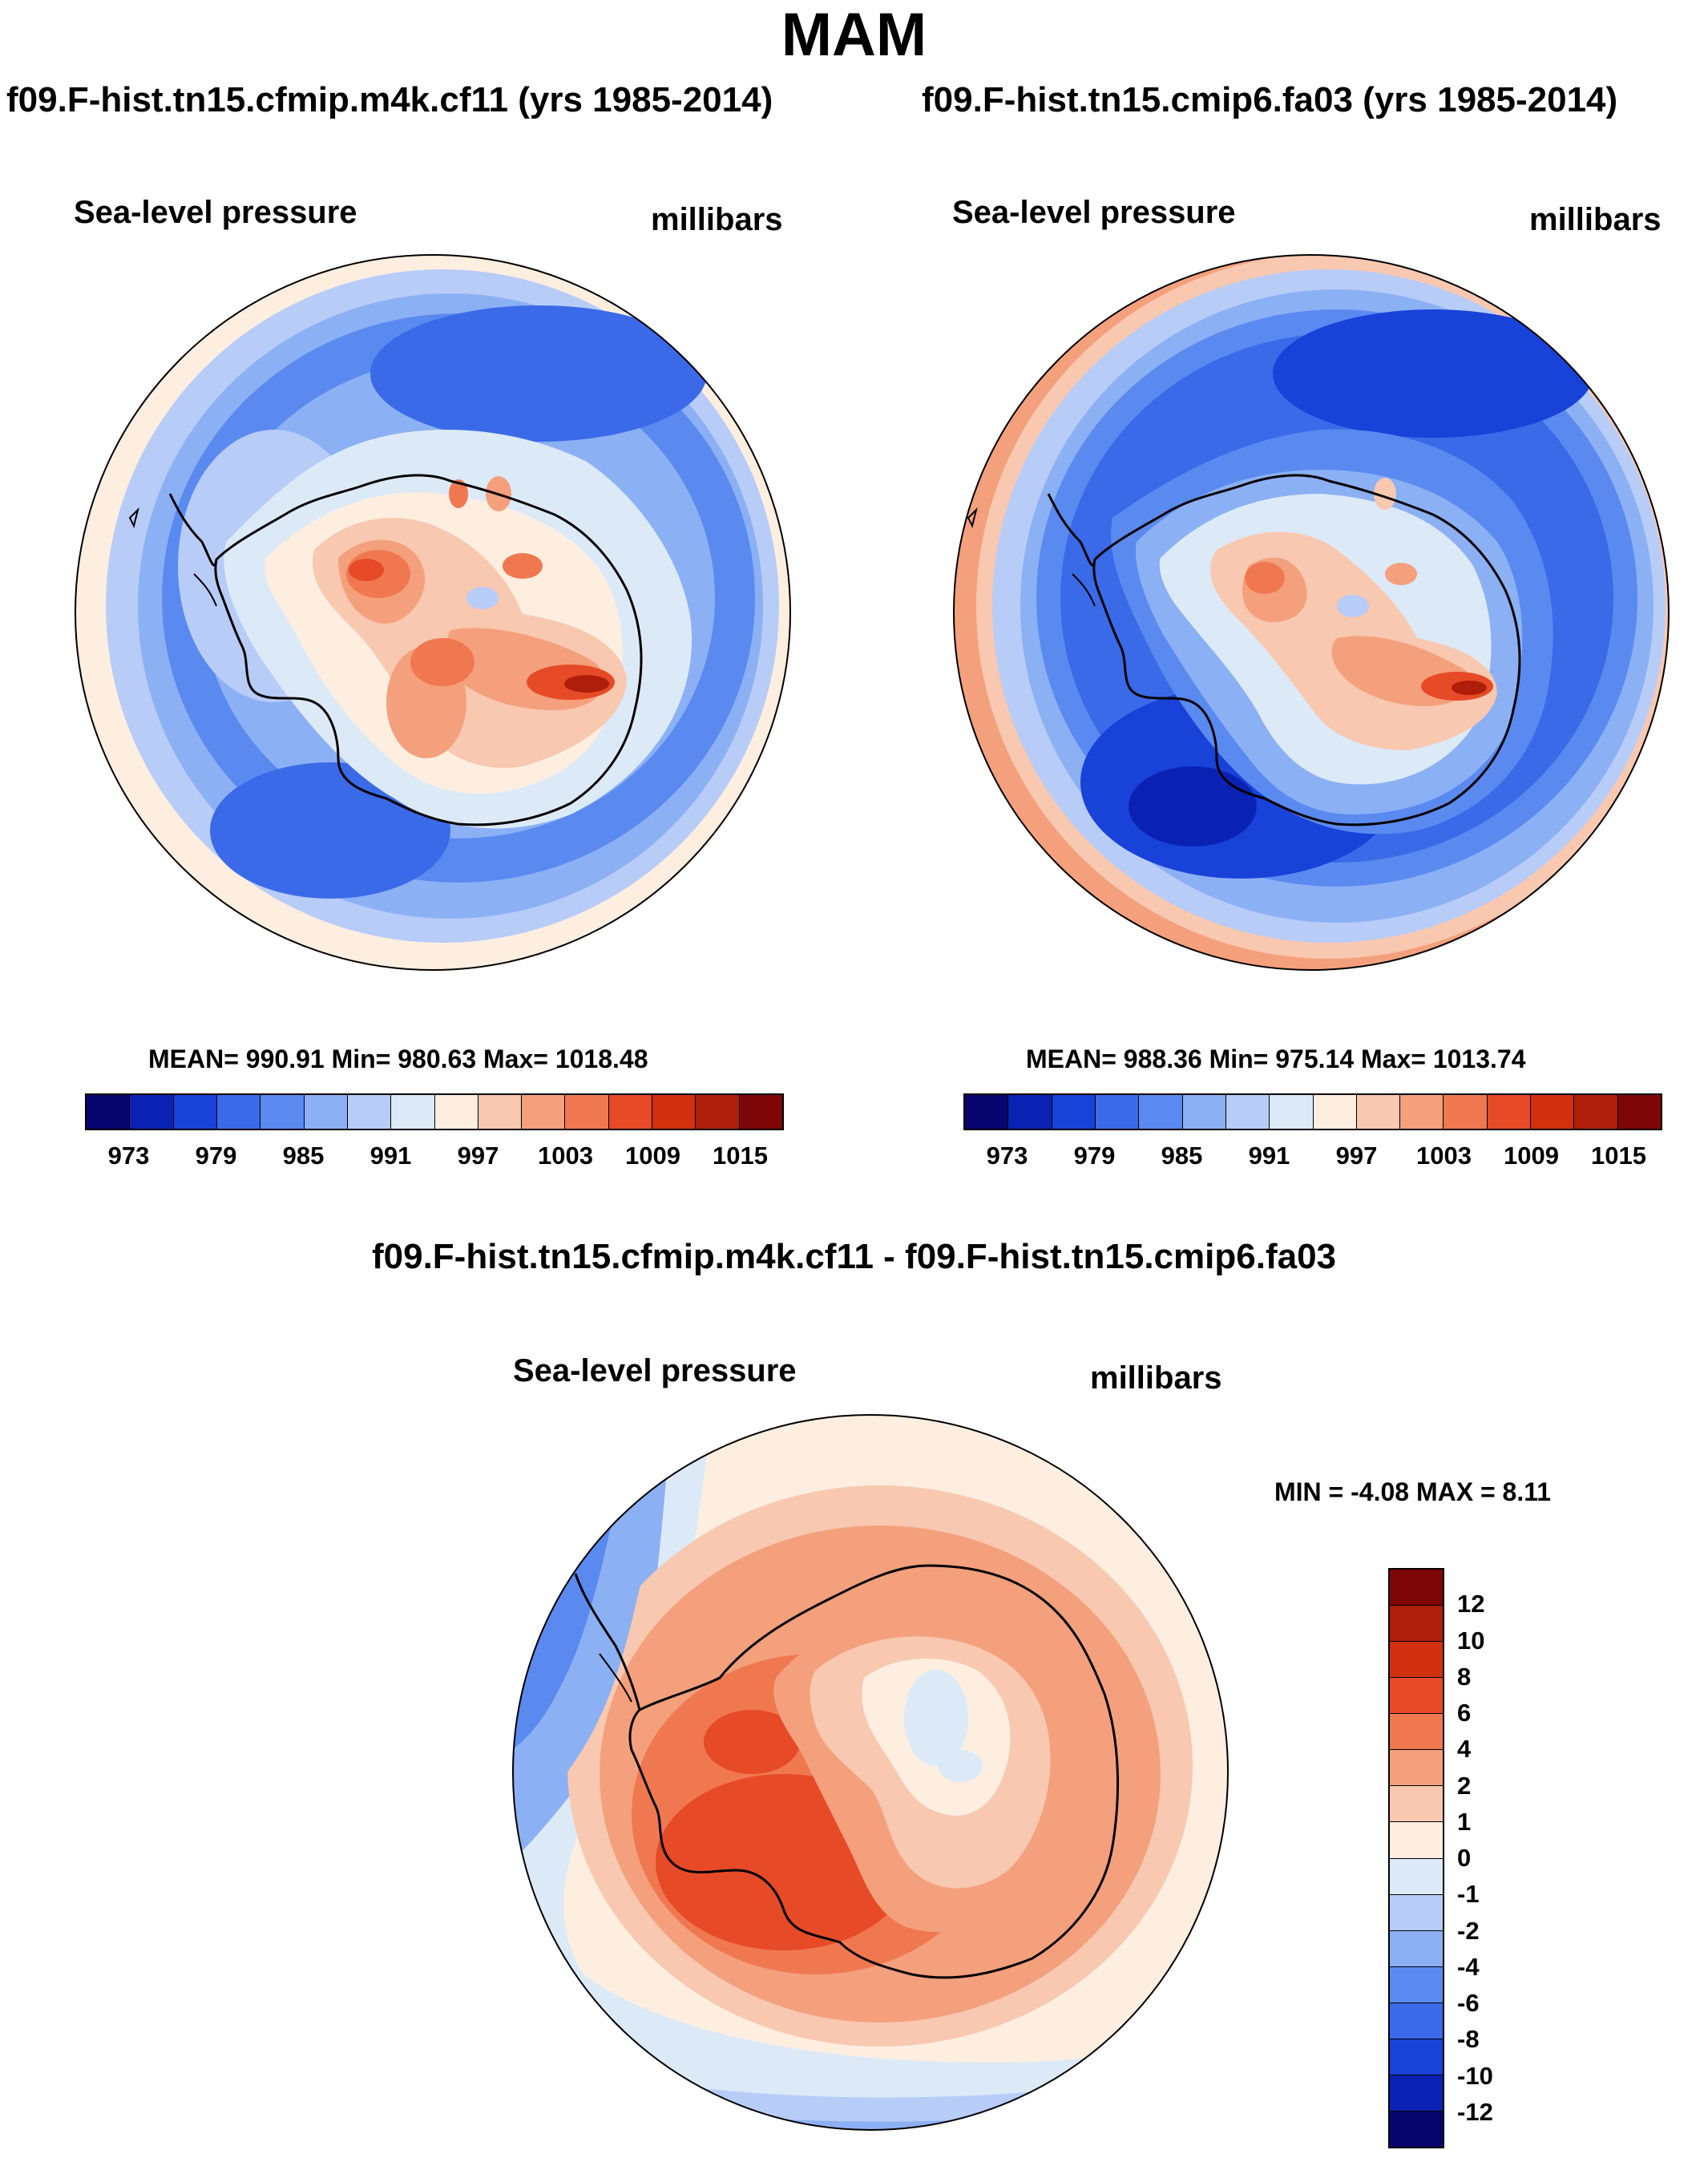 The width and height of the screenshot is (1708, 2158). What do you see at coordinates (1471, 1640) in the screenshot?
I see `colorbar-tick-label: 10` at bounding box center [1471, 1640].